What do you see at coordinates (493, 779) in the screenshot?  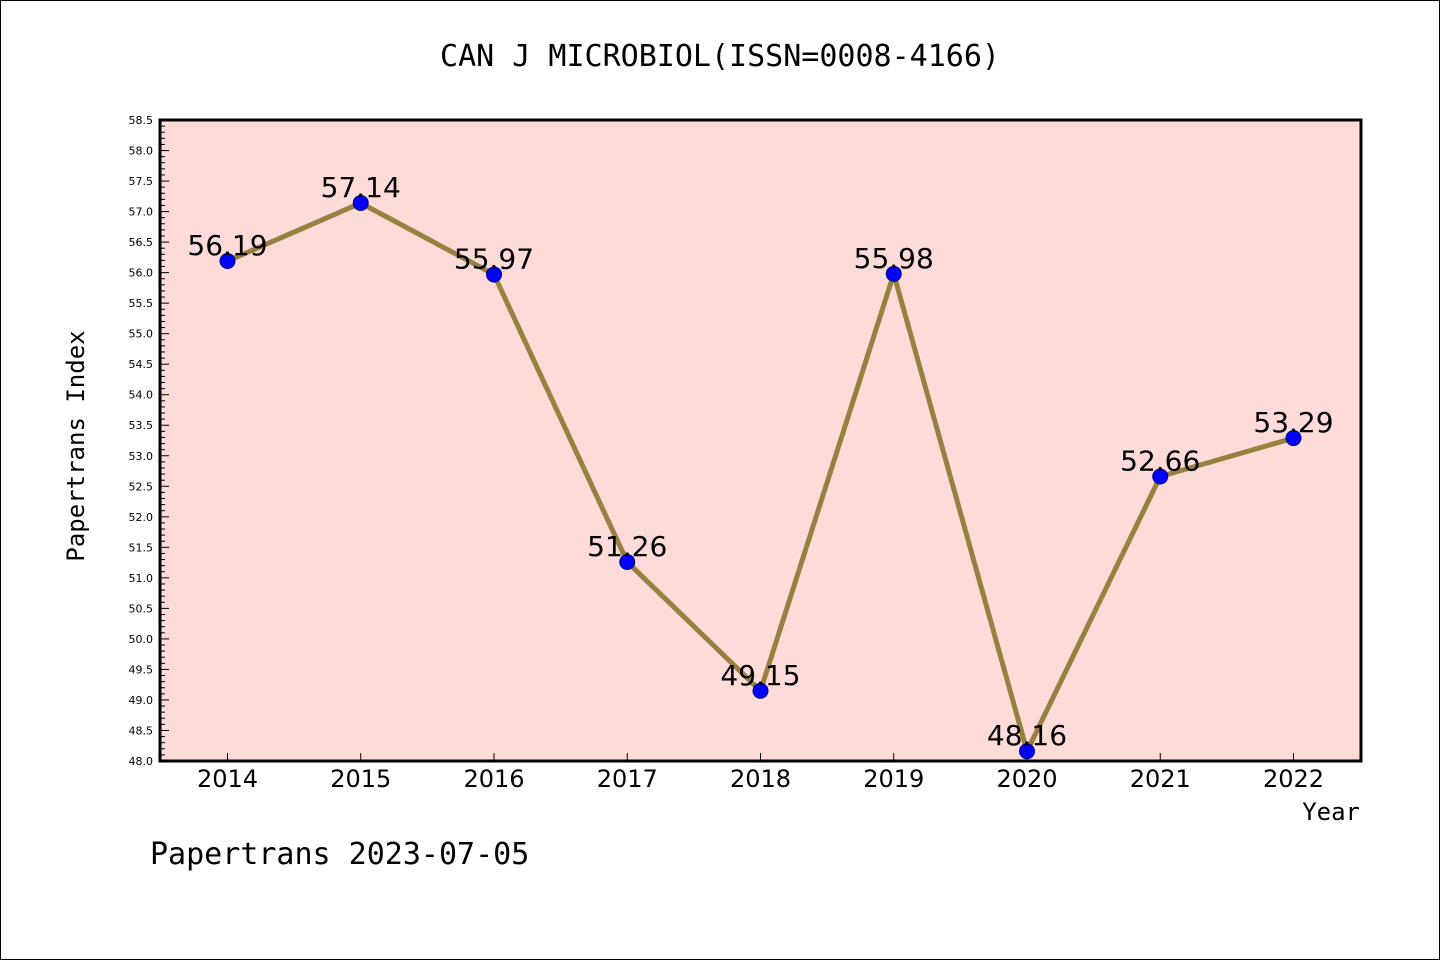 I see `x-tick-label: 2016` at bounding box center [493, 779].